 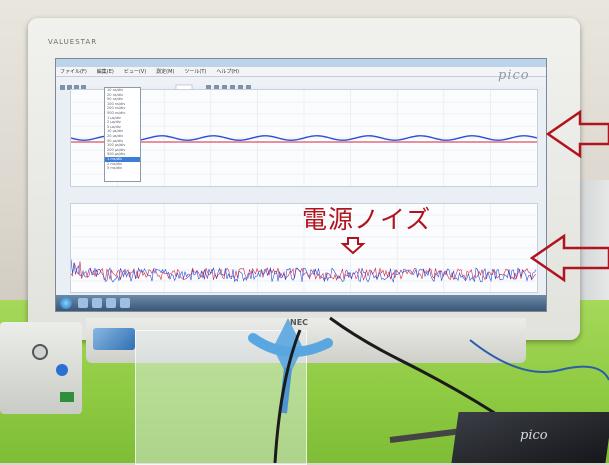 What do you see at coordinates (155, 87) in the screenshot?
I see `toolbar-icons` at bounding box center [155, 87].